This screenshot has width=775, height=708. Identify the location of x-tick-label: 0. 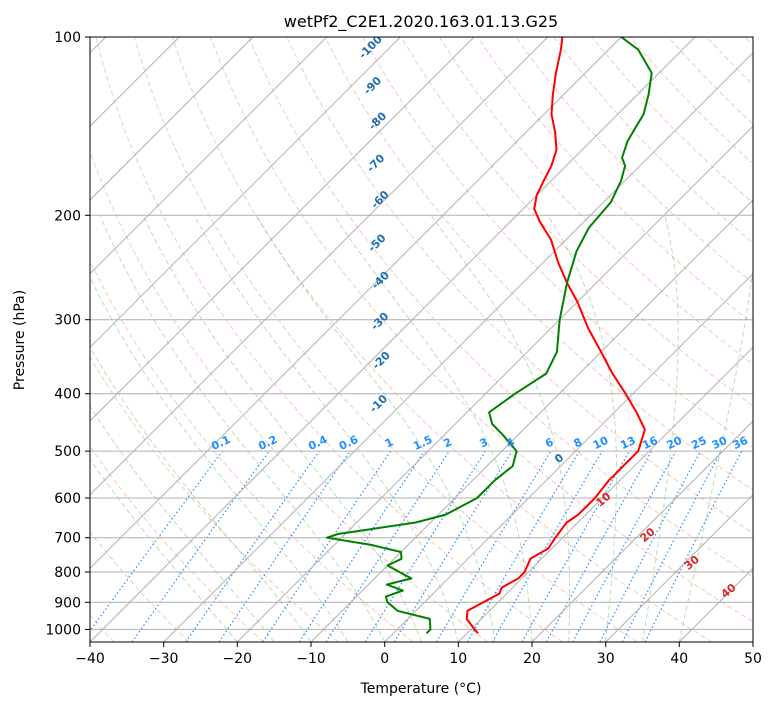
(384, 659).